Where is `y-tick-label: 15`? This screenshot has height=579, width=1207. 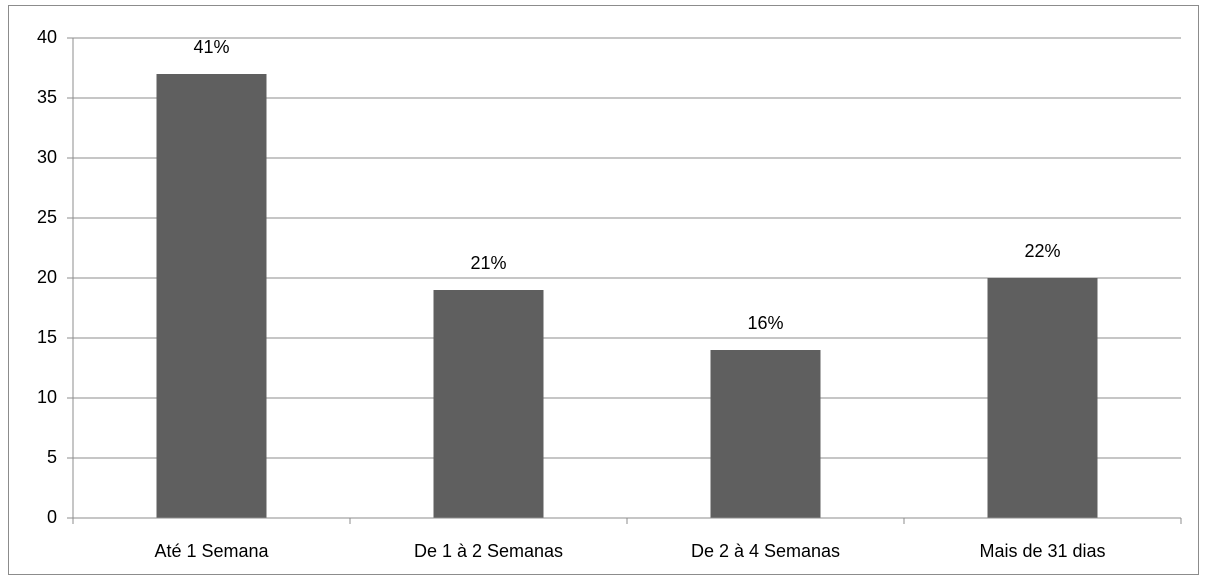
y-tick-label: 15 is located at coordinates (47, 337).